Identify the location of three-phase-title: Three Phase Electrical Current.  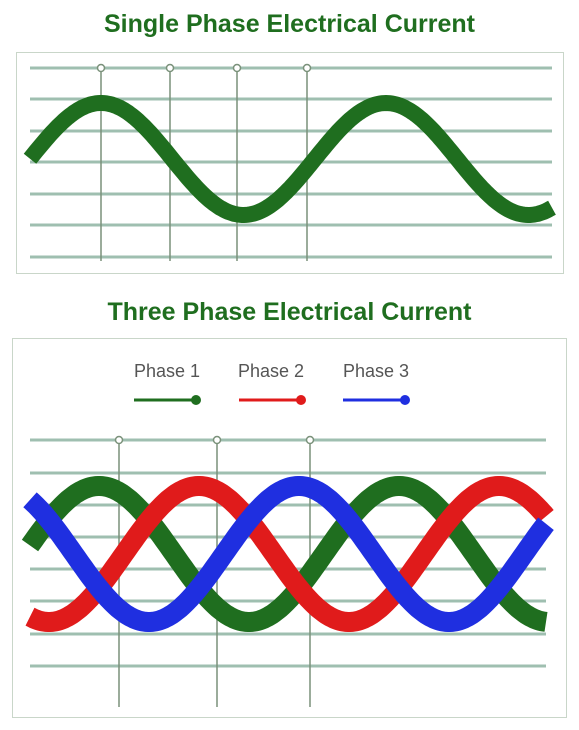
(289, 312).